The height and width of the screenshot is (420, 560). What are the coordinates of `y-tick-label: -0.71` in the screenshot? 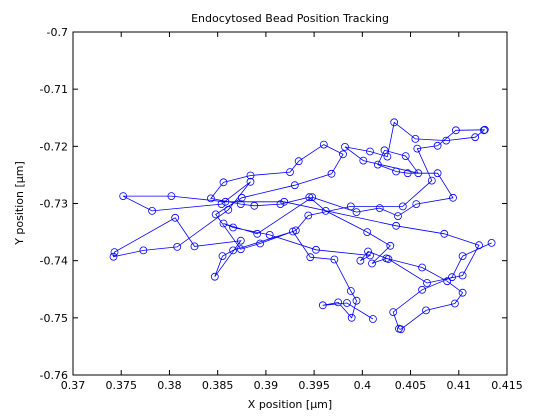 It's located at (54, 89).